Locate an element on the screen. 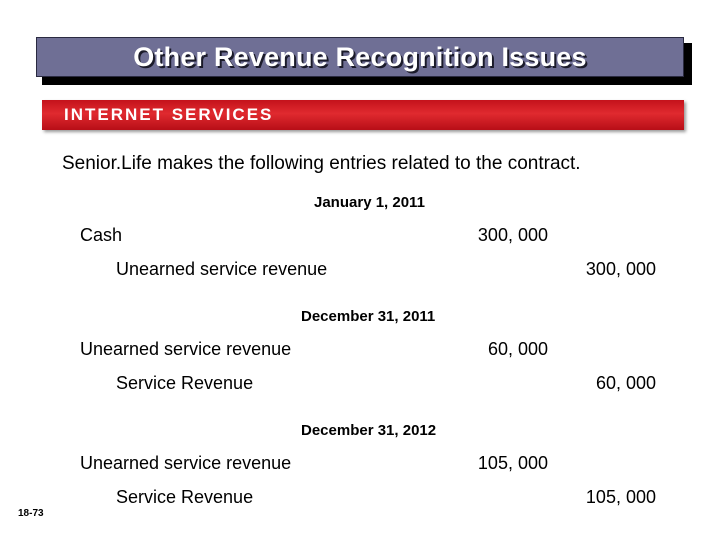 The image size is (720, 540). debit-amount: 300, 000 is located at coordinates (512, 235).